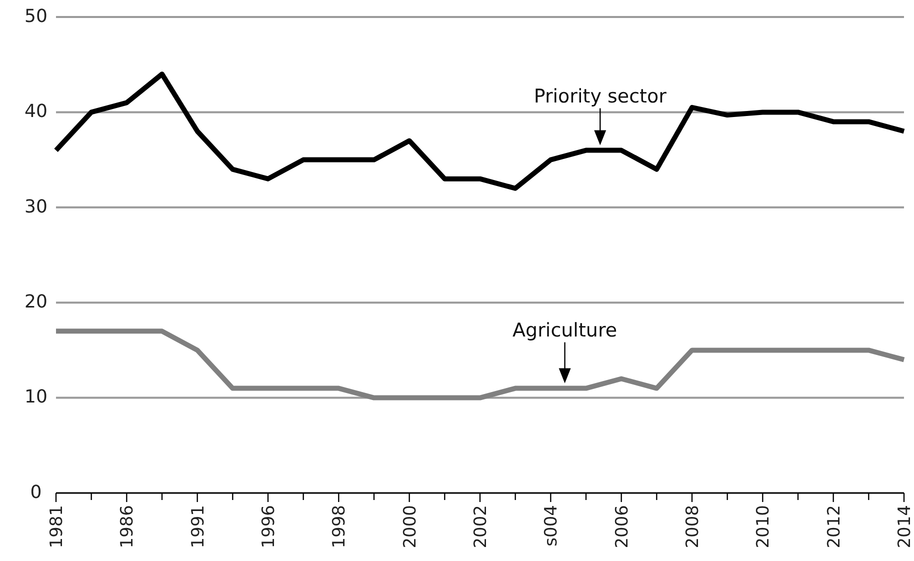 Image resolution: width=914 pixels, height=561 pixels. I want to click on x-tick-label: 1991, so click(198, 526).